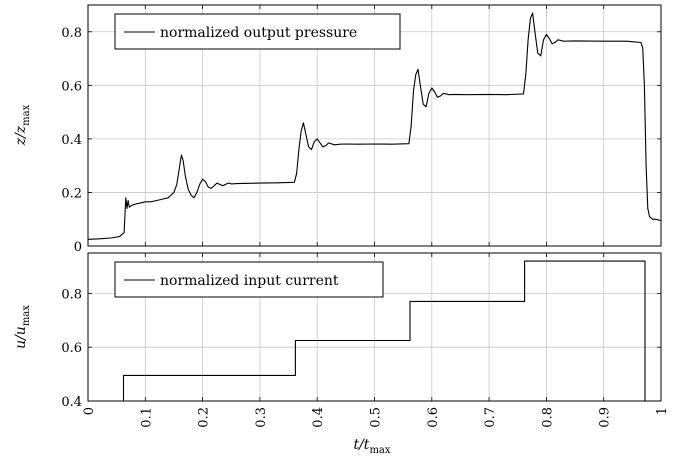 This screenshot has height=457, width=686. Describe the element at coordinates (21, 135) in the screenshot. I see `pressure-y-axis-label-main: z/z` at that location.